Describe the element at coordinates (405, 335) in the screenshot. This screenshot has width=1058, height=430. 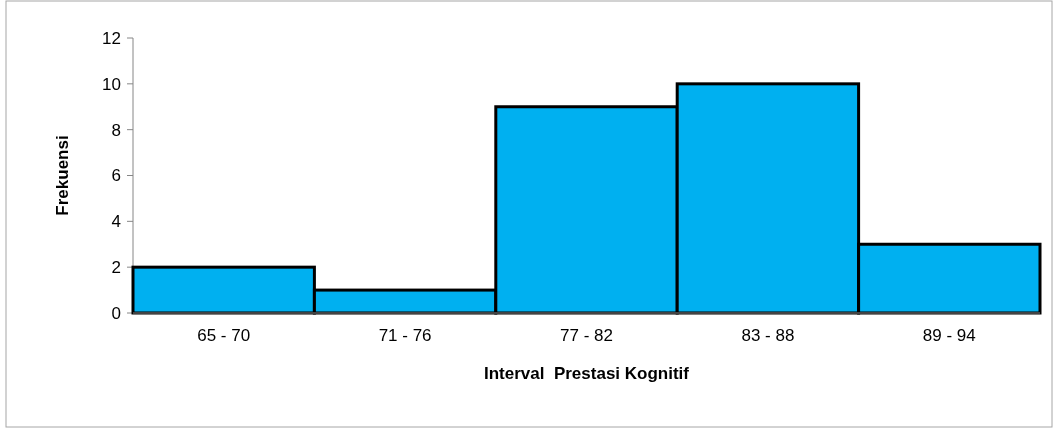
I see `x-tick-label: 71 - 76` at that location.